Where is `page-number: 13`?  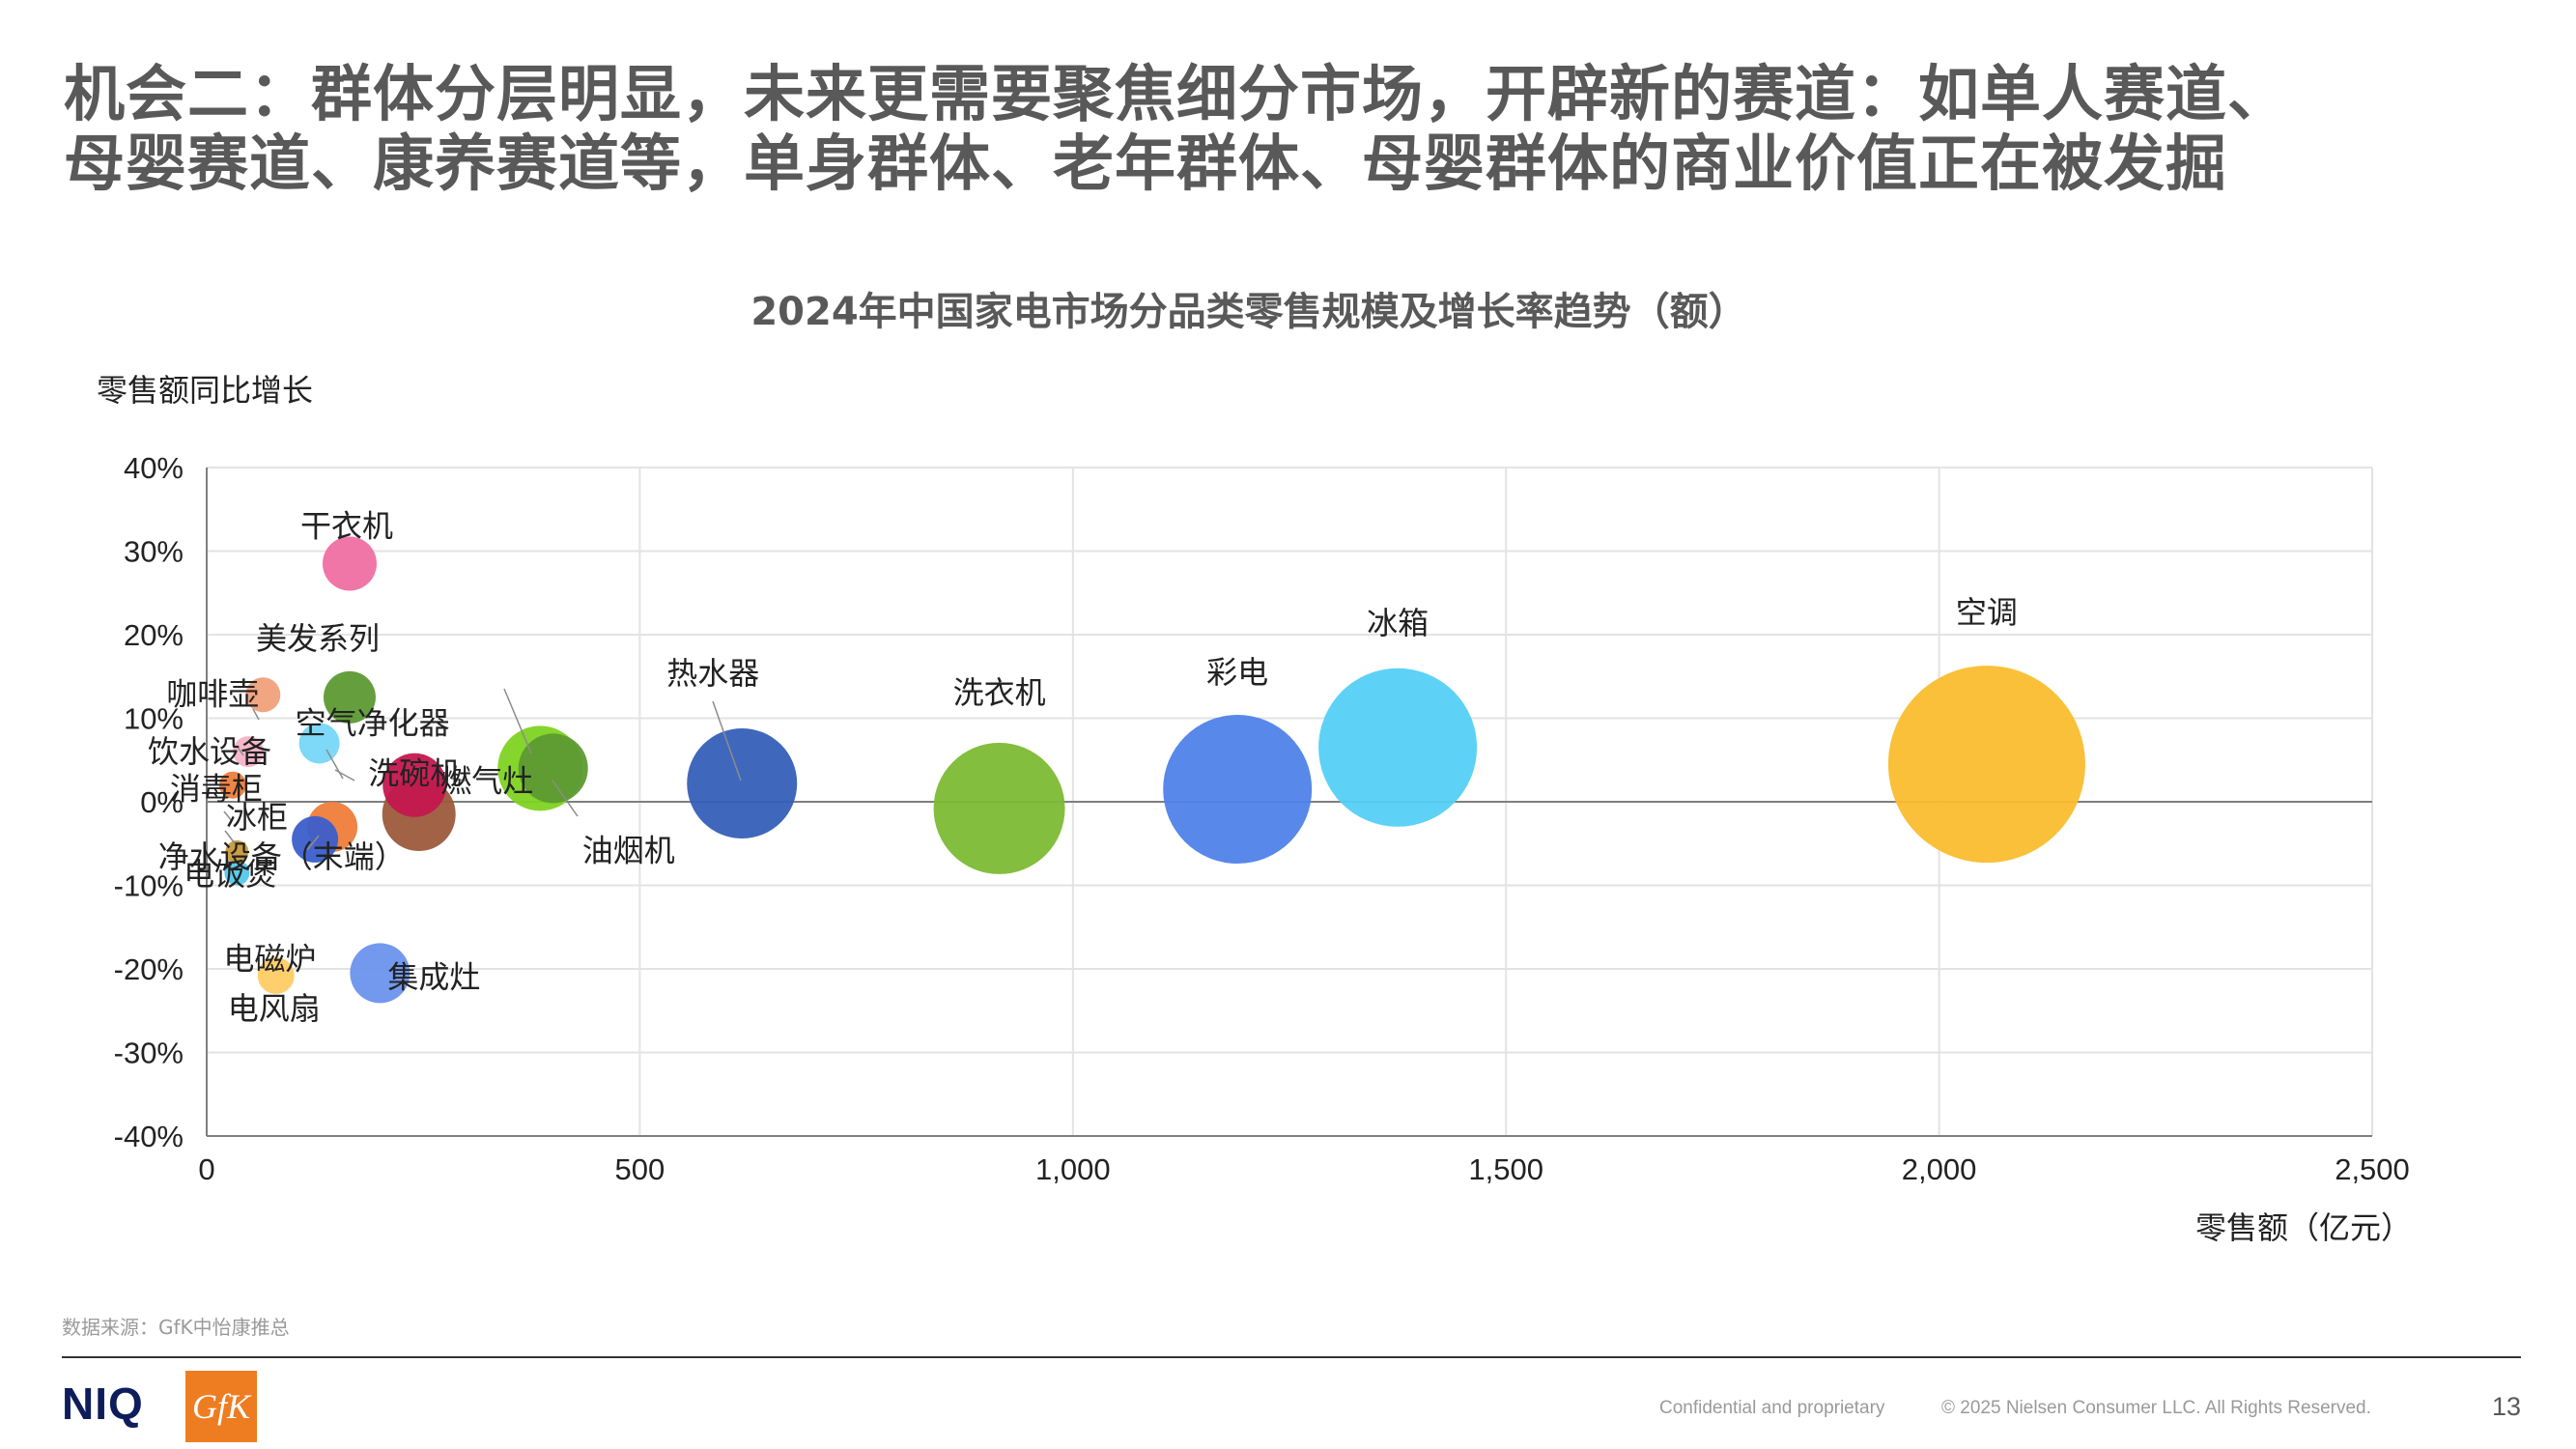
page-number: 13 is located at coordinates (2507, 1406).